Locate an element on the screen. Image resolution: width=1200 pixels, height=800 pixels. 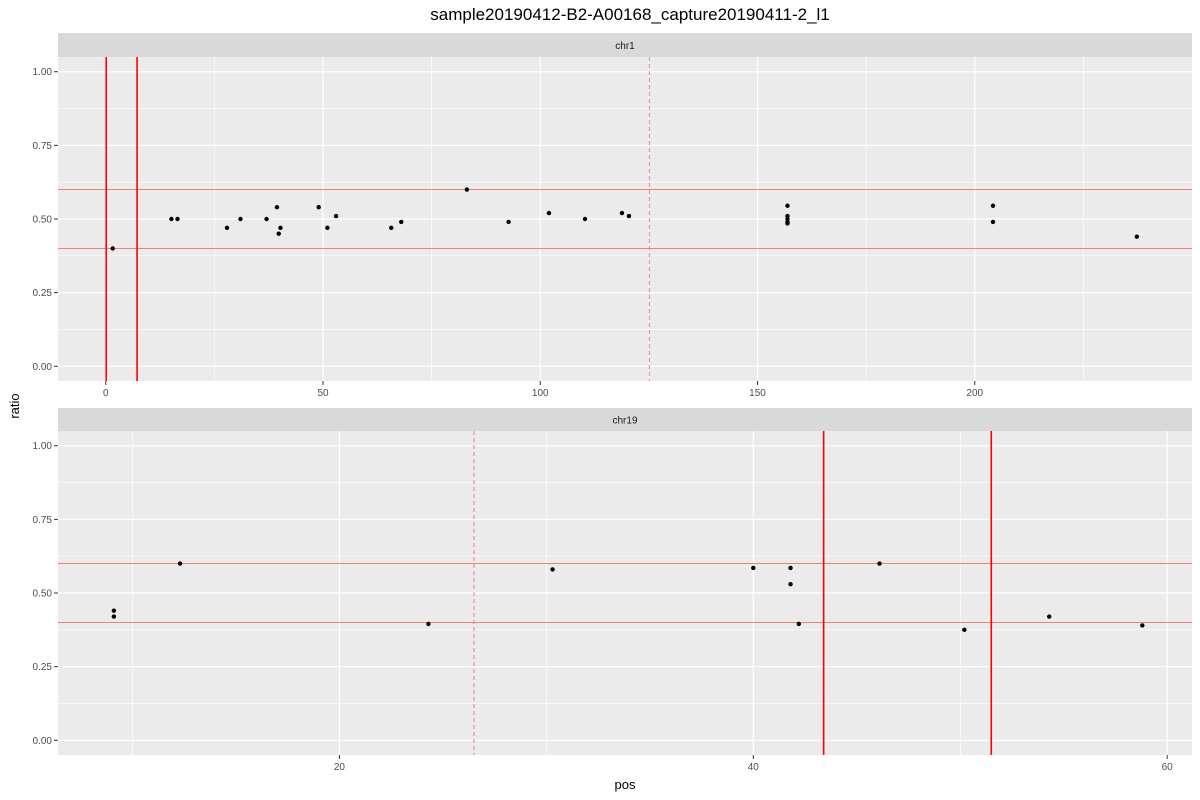
facet-strip-label: chr19 is located at coordinates (624, 421).